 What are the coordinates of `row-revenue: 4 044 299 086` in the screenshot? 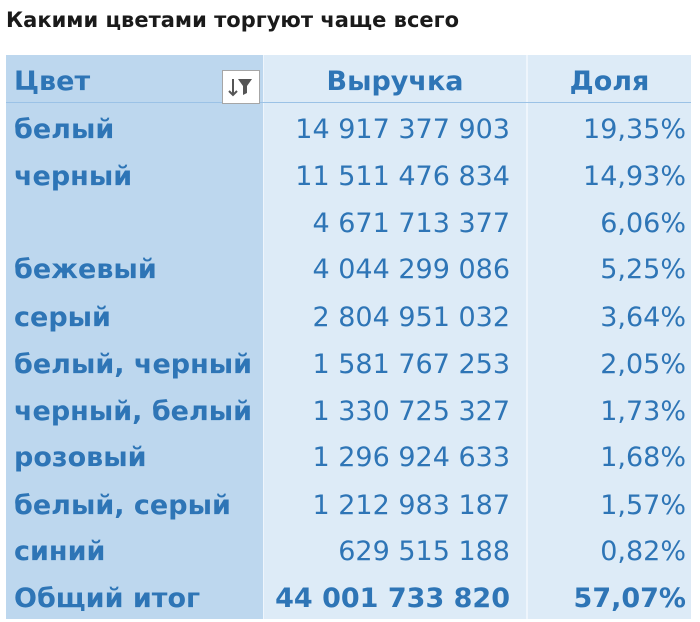 It's located at (411, 269).